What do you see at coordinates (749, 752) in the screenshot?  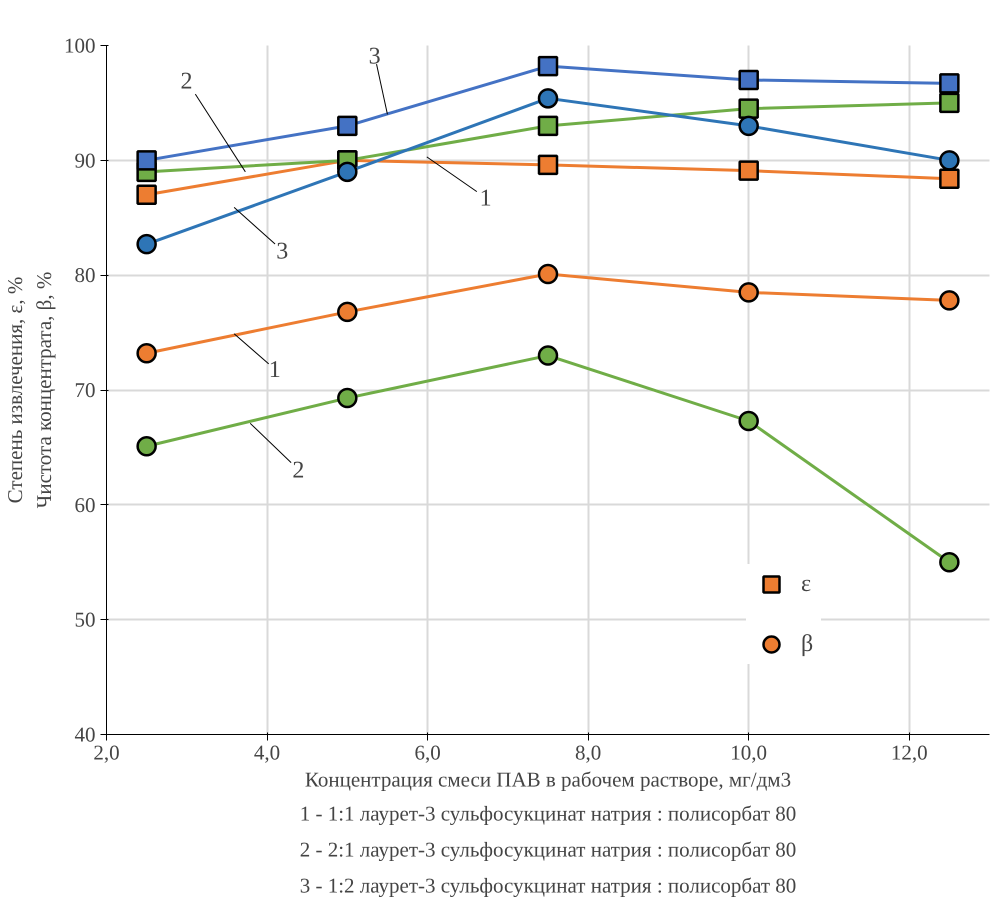 I see `x-tick-label: 10,0` at bounding box center [749, 752].